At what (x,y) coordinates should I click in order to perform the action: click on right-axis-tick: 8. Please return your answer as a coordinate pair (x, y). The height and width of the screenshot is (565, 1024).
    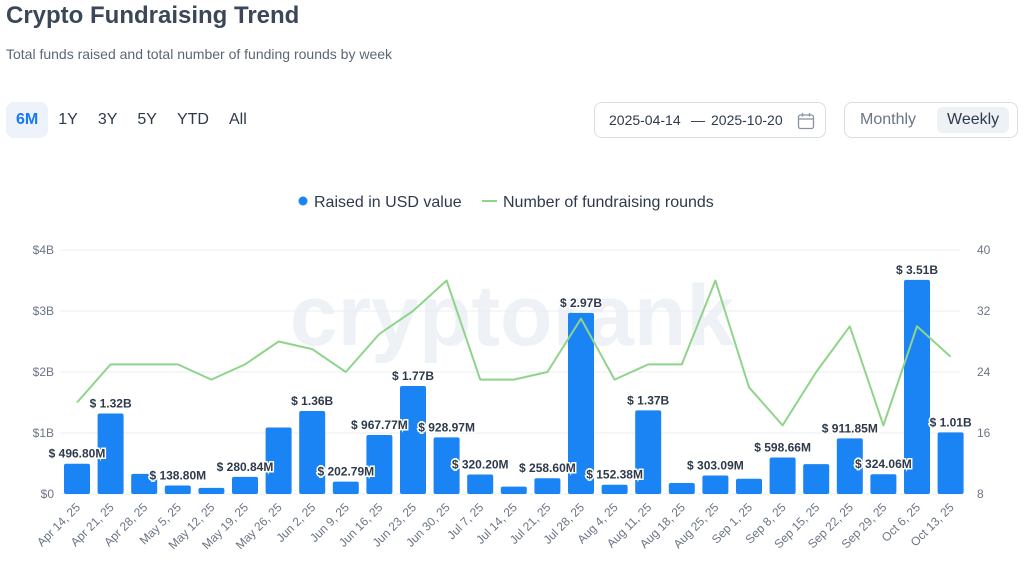
    Looking at the image, I should click on (980, 494).